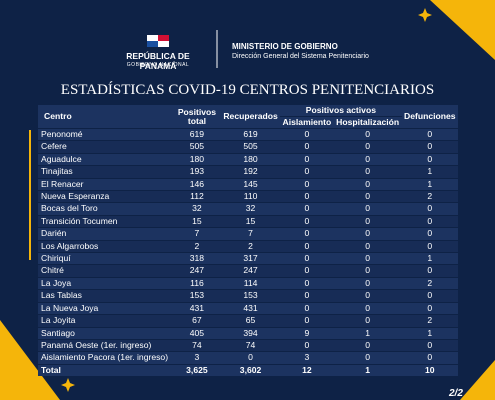 The image size is (495, 400). Describe the element at coordinates (248, 197) in the screenshot. I see `table-row: Nueva Esperanza 112 110 0 0 2` at that location.